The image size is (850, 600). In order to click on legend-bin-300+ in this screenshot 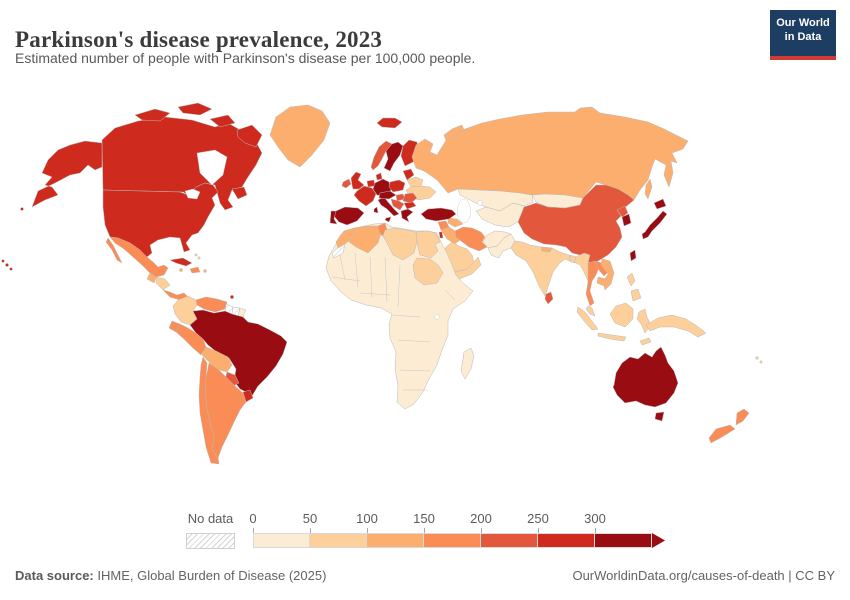, I will do `click(623, 540)`.